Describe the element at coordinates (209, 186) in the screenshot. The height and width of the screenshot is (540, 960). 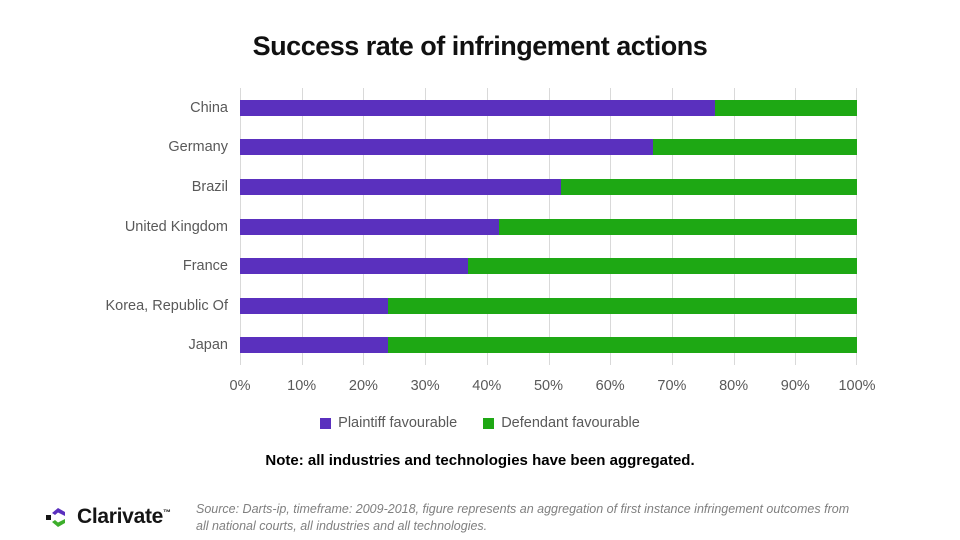
I see `category-label: Brazil` at that location.